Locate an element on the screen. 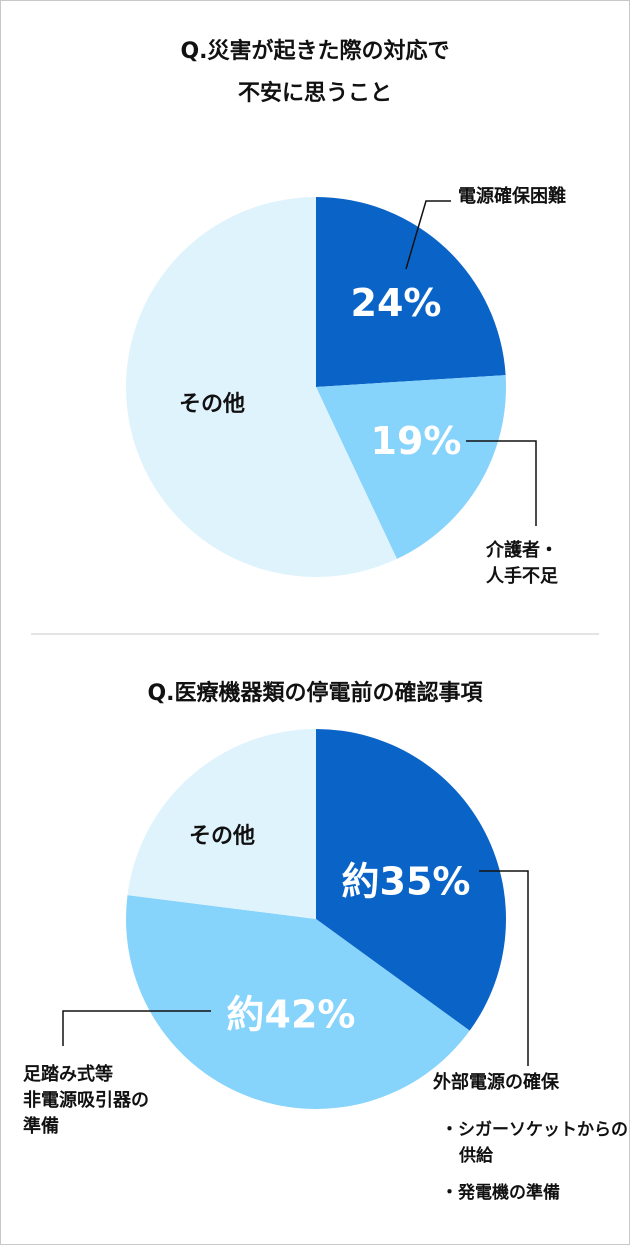 The image size is (630, 1245). value-label: 24% is located at coordinates (396, 303).